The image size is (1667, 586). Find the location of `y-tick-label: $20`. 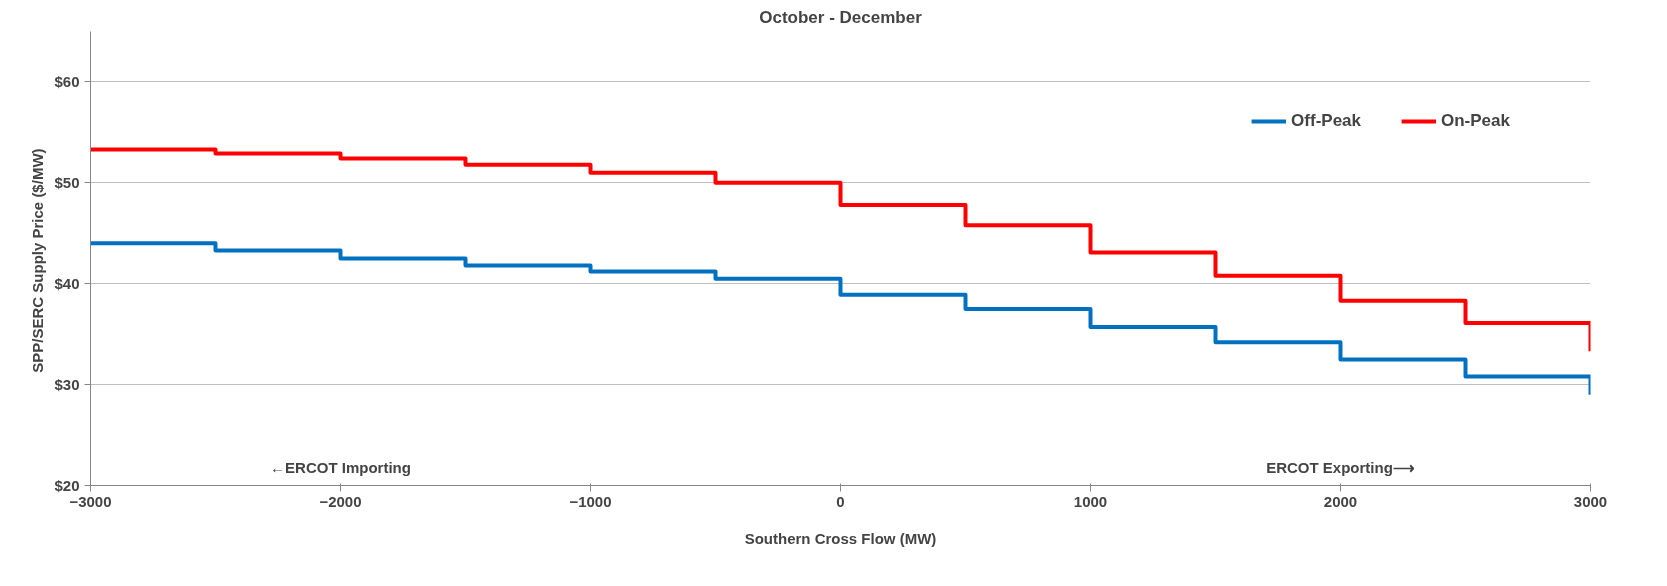

y-tick-label: $20 is located at coordinates (67, 485).